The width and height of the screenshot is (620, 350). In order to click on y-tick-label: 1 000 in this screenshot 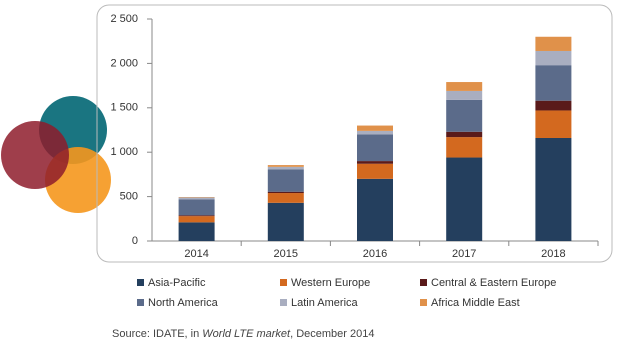, I will do `click(124, 152)`.